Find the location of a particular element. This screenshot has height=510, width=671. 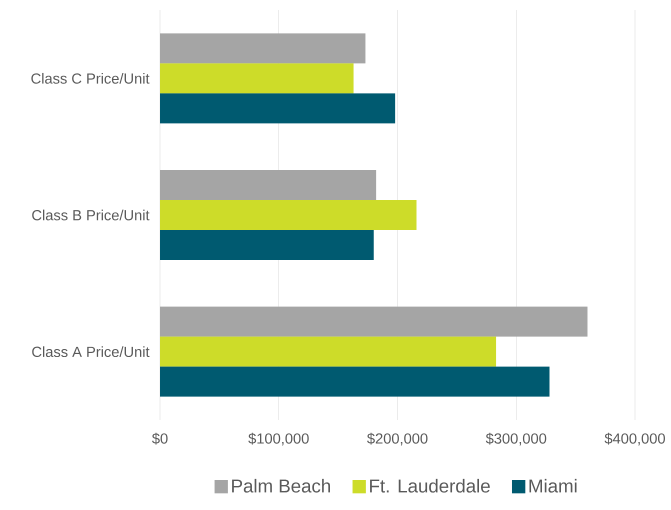

x-tick-label: $100,000 is located at coordinates (278, 439).